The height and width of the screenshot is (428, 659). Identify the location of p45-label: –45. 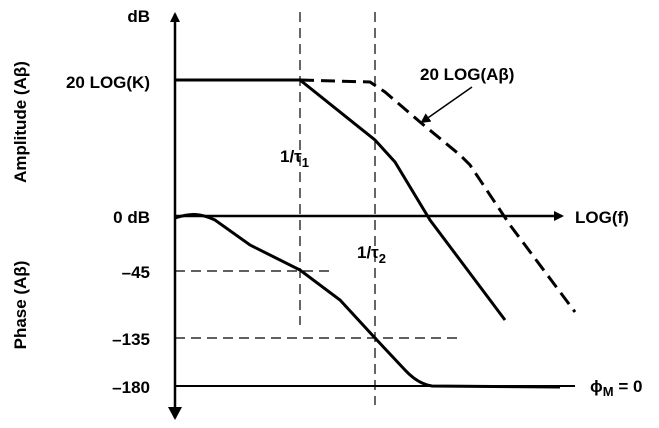
(136, 272).